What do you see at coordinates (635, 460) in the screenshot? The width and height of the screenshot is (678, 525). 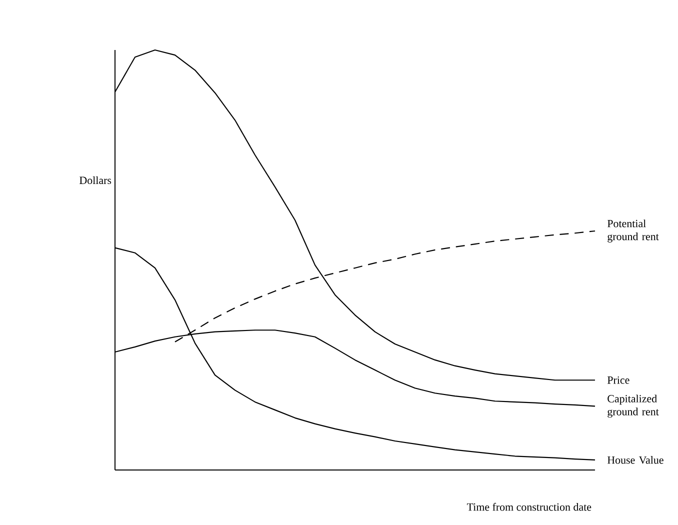 I see `series-label: House Value` at bounding box center [635, 460].